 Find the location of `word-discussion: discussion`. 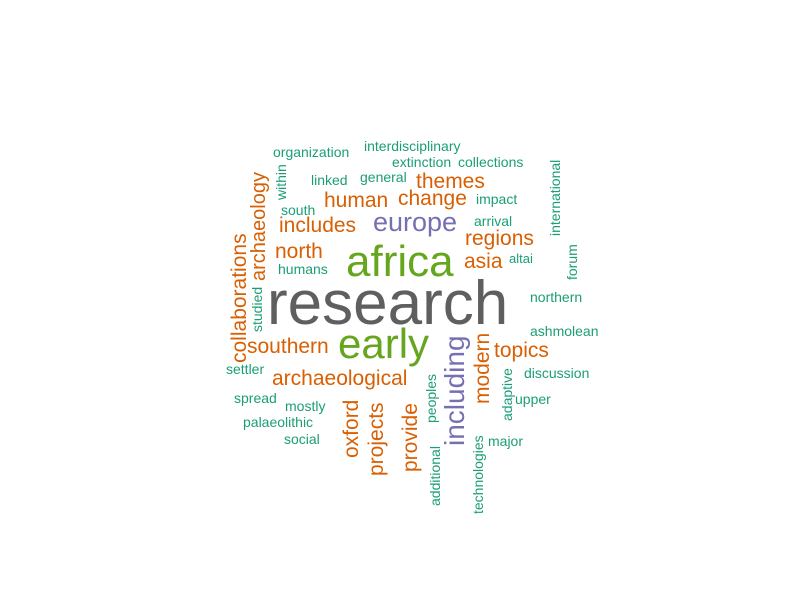

word-discussion: discussion is located at coordinates (557, 373).